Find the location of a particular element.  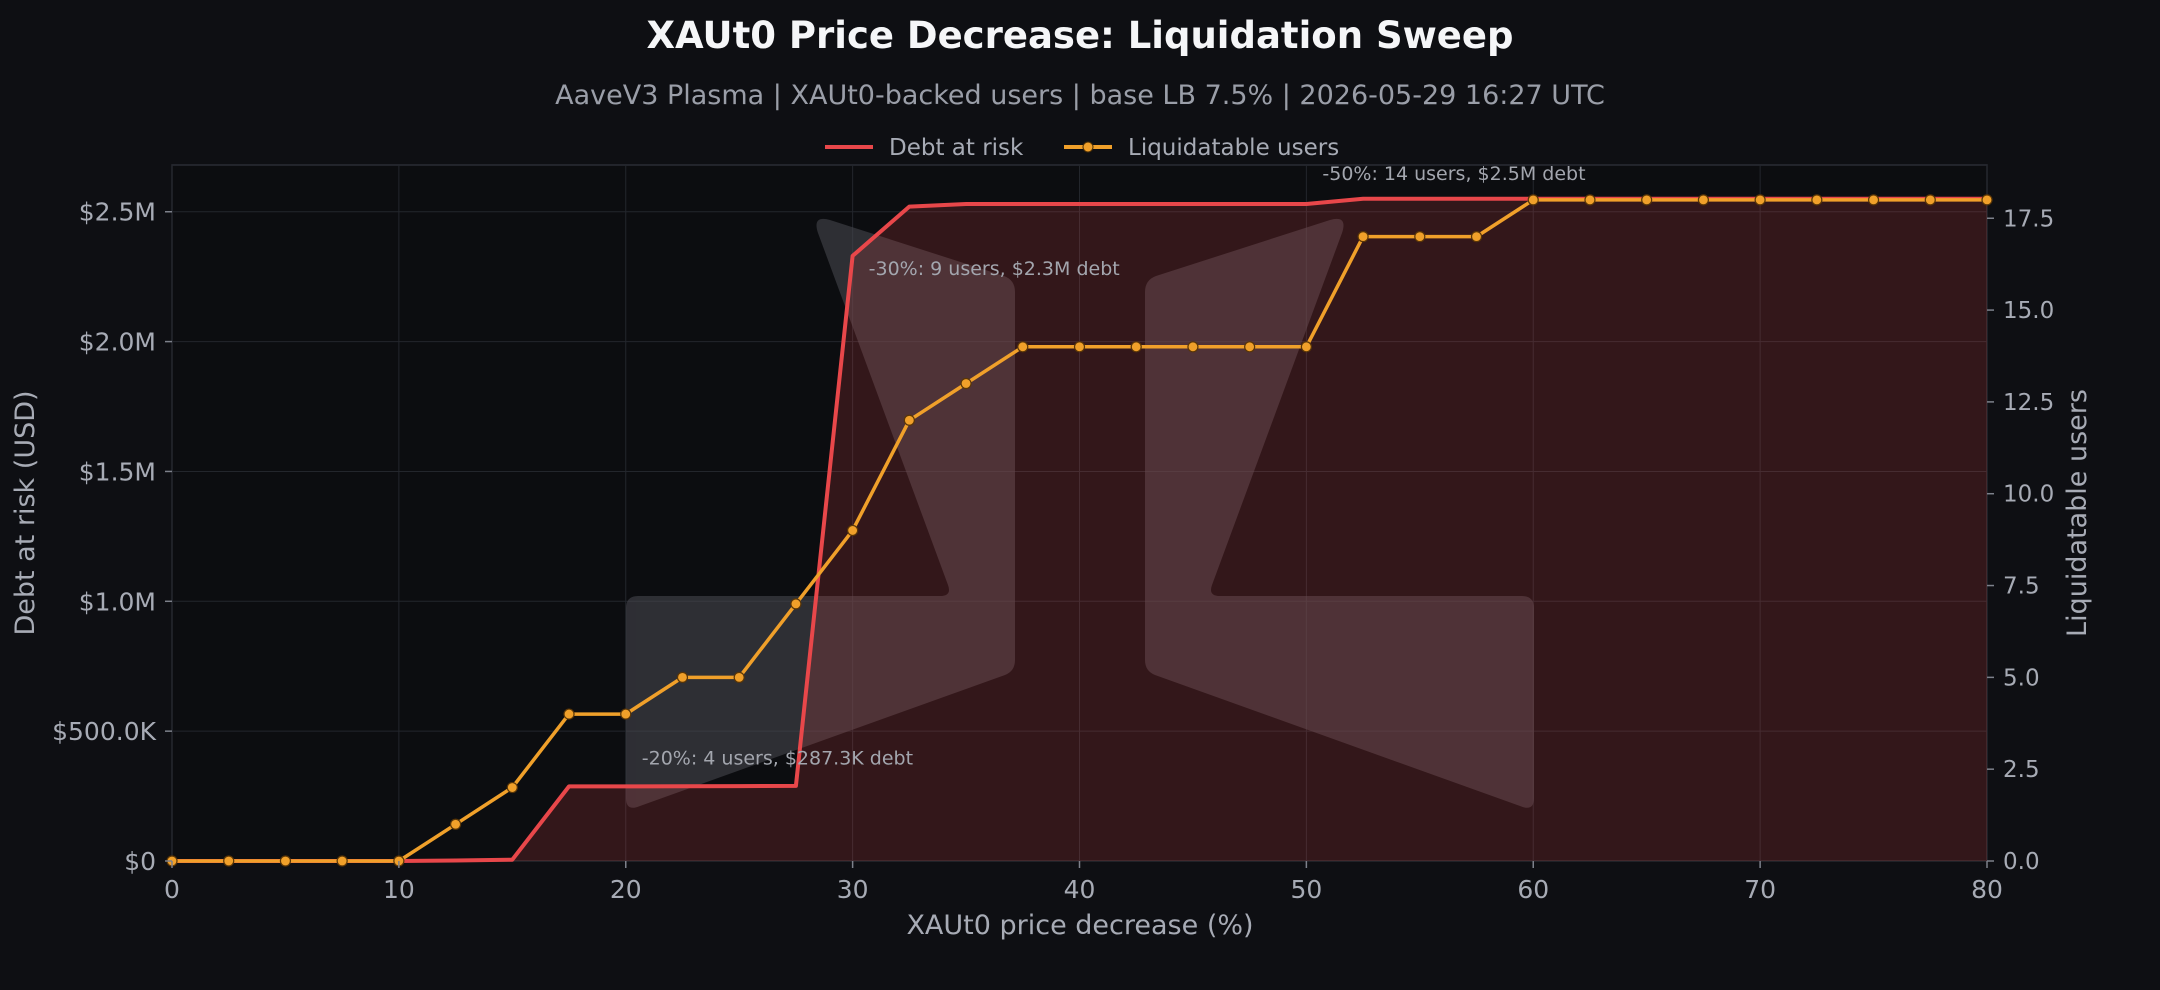

legend: Debt at risk Liquidatable users is located at coordinates (1082, 148).